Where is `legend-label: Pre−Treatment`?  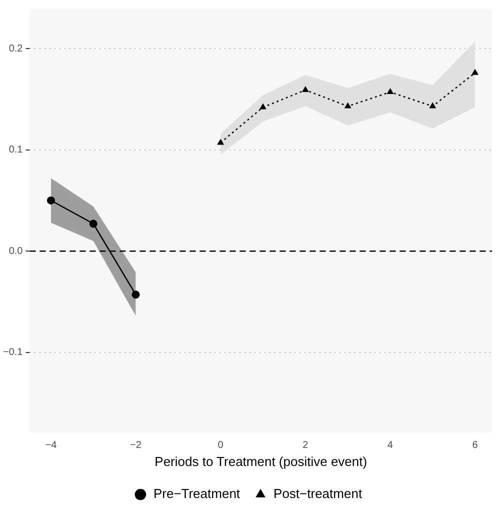
legend-label: Pre−Treatment is located at coordinates (196, 494).